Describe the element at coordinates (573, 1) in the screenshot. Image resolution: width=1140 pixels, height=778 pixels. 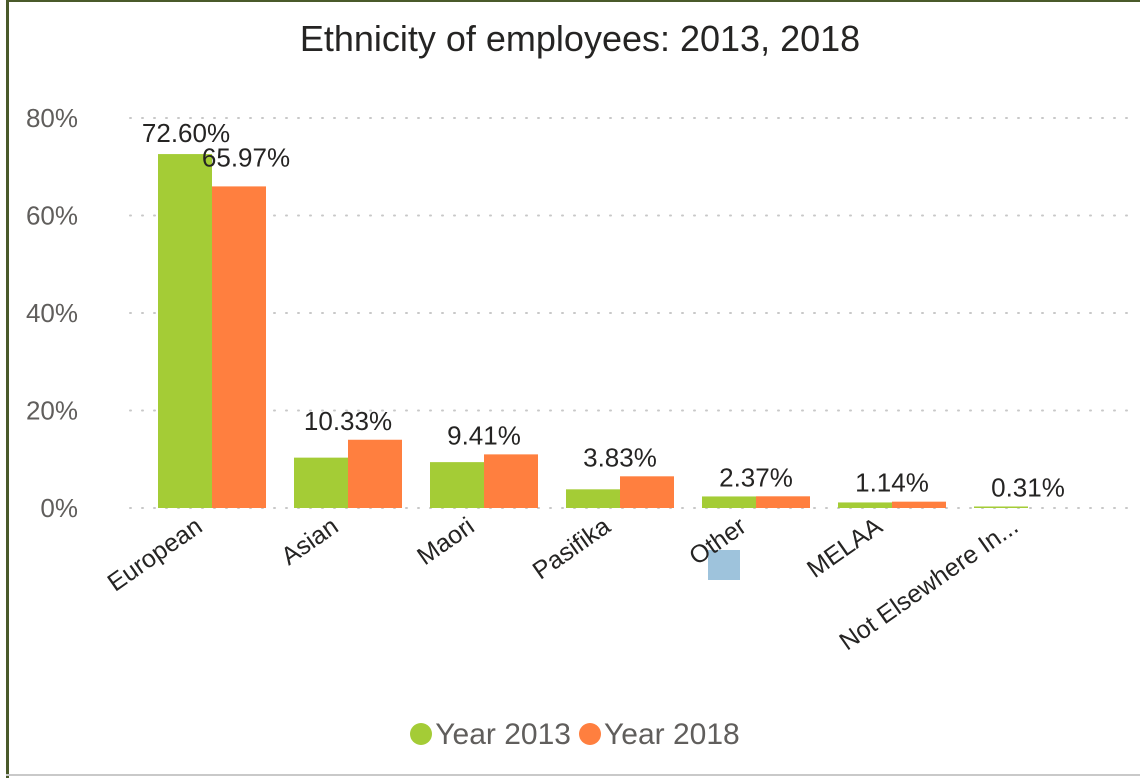
I see `frame-top-border` at that location.